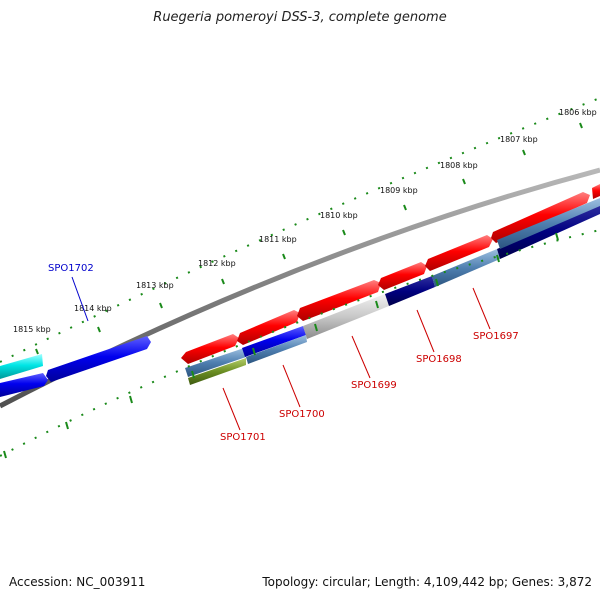  What do you see at coordinates (93, 308) in the screenshot?
I see `tick-label-1814: 1814 kbp` at bounding box center [93, 308].